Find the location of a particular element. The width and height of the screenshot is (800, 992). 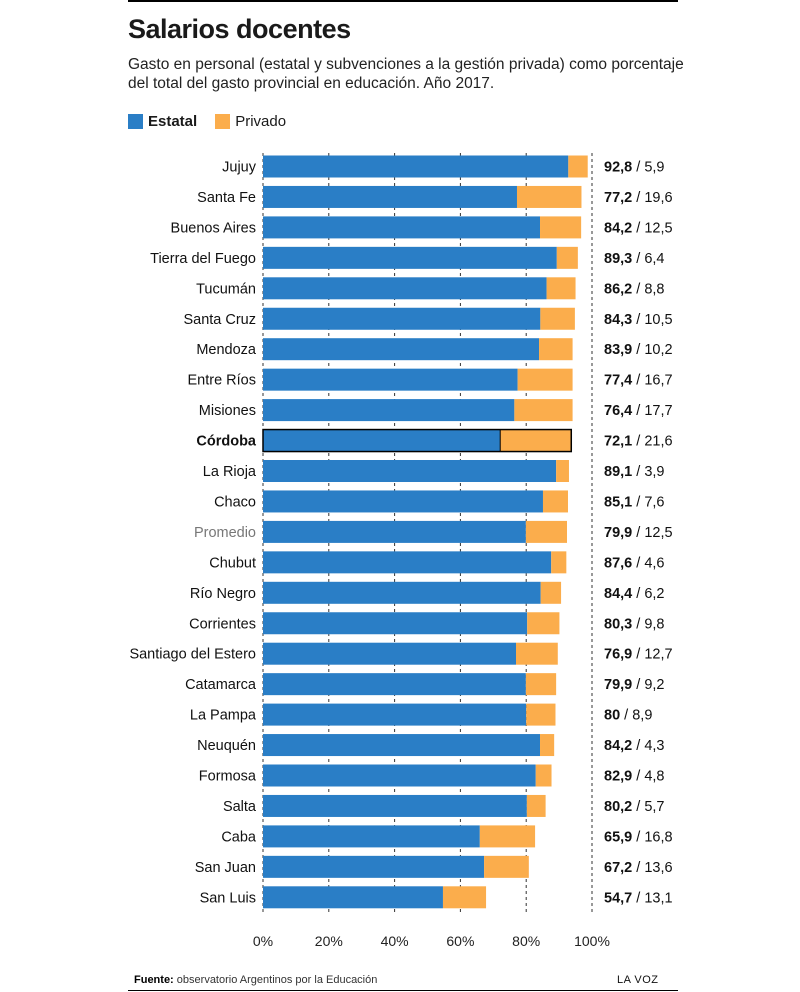

category-label: Corrientes is located at coordinates (222, 624).